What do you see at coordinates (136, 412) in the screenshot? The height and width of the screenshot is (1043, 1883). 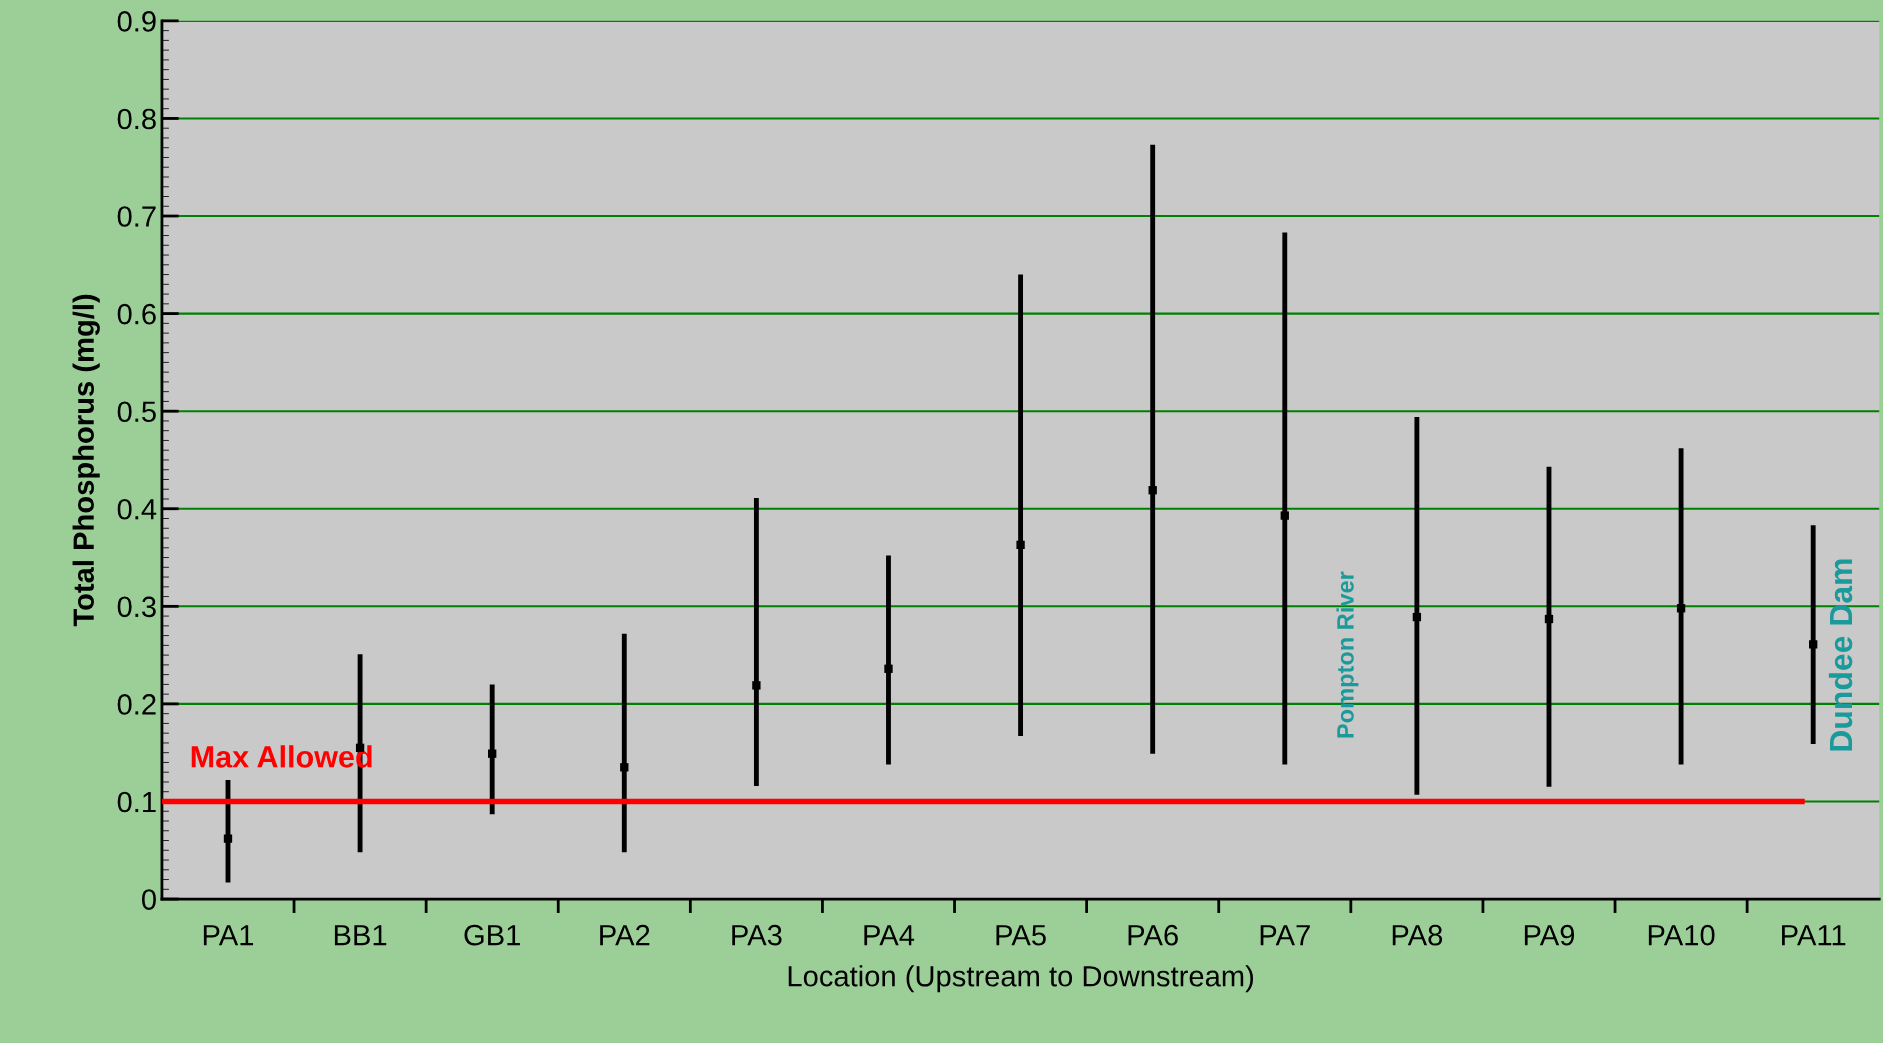 I see `y-tick-label: 0.5` at bounding box center [136, 412].